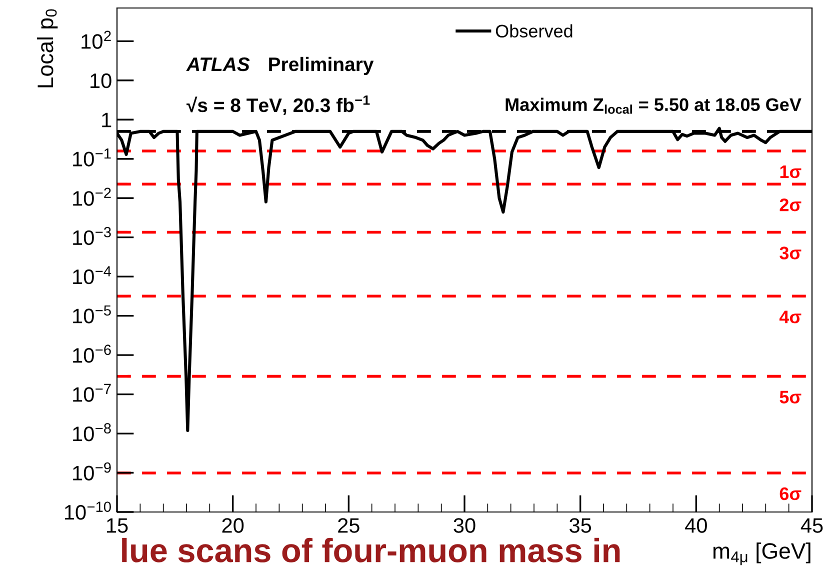 The image size is (826, 569). Describe the element at coordinates (534, 31) in the screenshot. I see `legend-label: Observed` at that location.